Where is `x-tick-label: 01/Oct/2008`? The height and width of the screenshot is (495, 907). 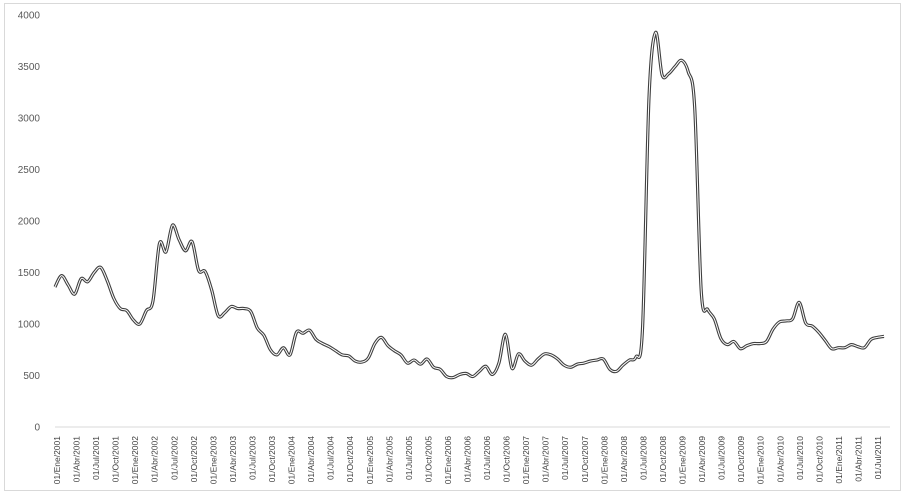
x-tick-label: 01/Oct/2008 is located at coordinates (663, 459).